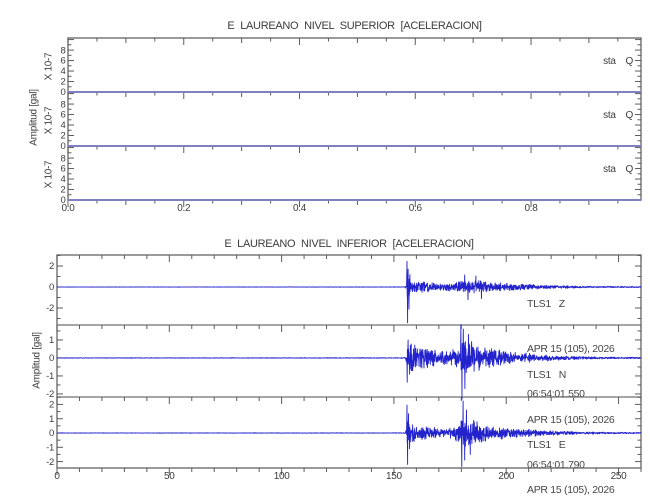 Image resolution: width=650 pixels, height=500 pixels. What do you see at coordinates (68, 208) in the screenshot?
I see `x-tick-label: 0.0` at bounding box center [68, 208].